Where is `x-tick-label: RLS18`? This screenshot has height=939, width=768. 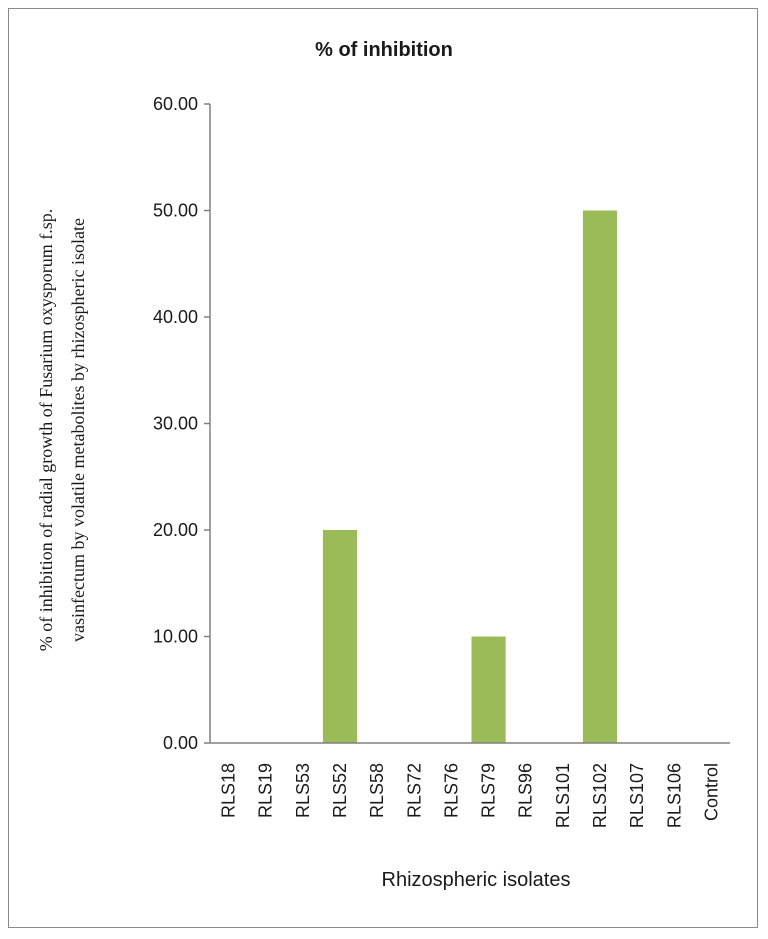 x-tick-label: RLS18 is located at coordinates (229, 790).